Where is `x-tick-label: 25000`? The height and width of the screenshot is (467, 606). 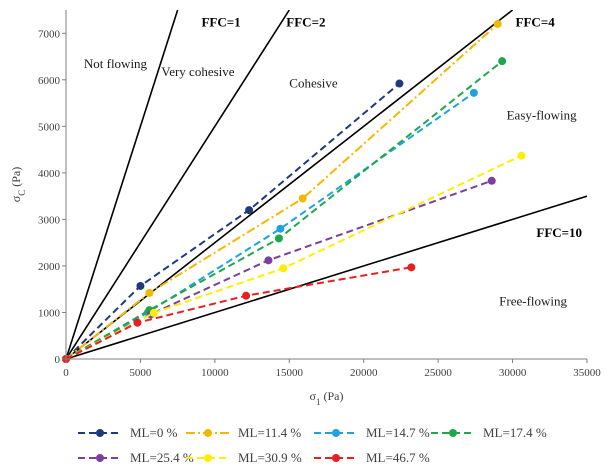
x-tick-label: 25000 is located at coordinates (438, 373).